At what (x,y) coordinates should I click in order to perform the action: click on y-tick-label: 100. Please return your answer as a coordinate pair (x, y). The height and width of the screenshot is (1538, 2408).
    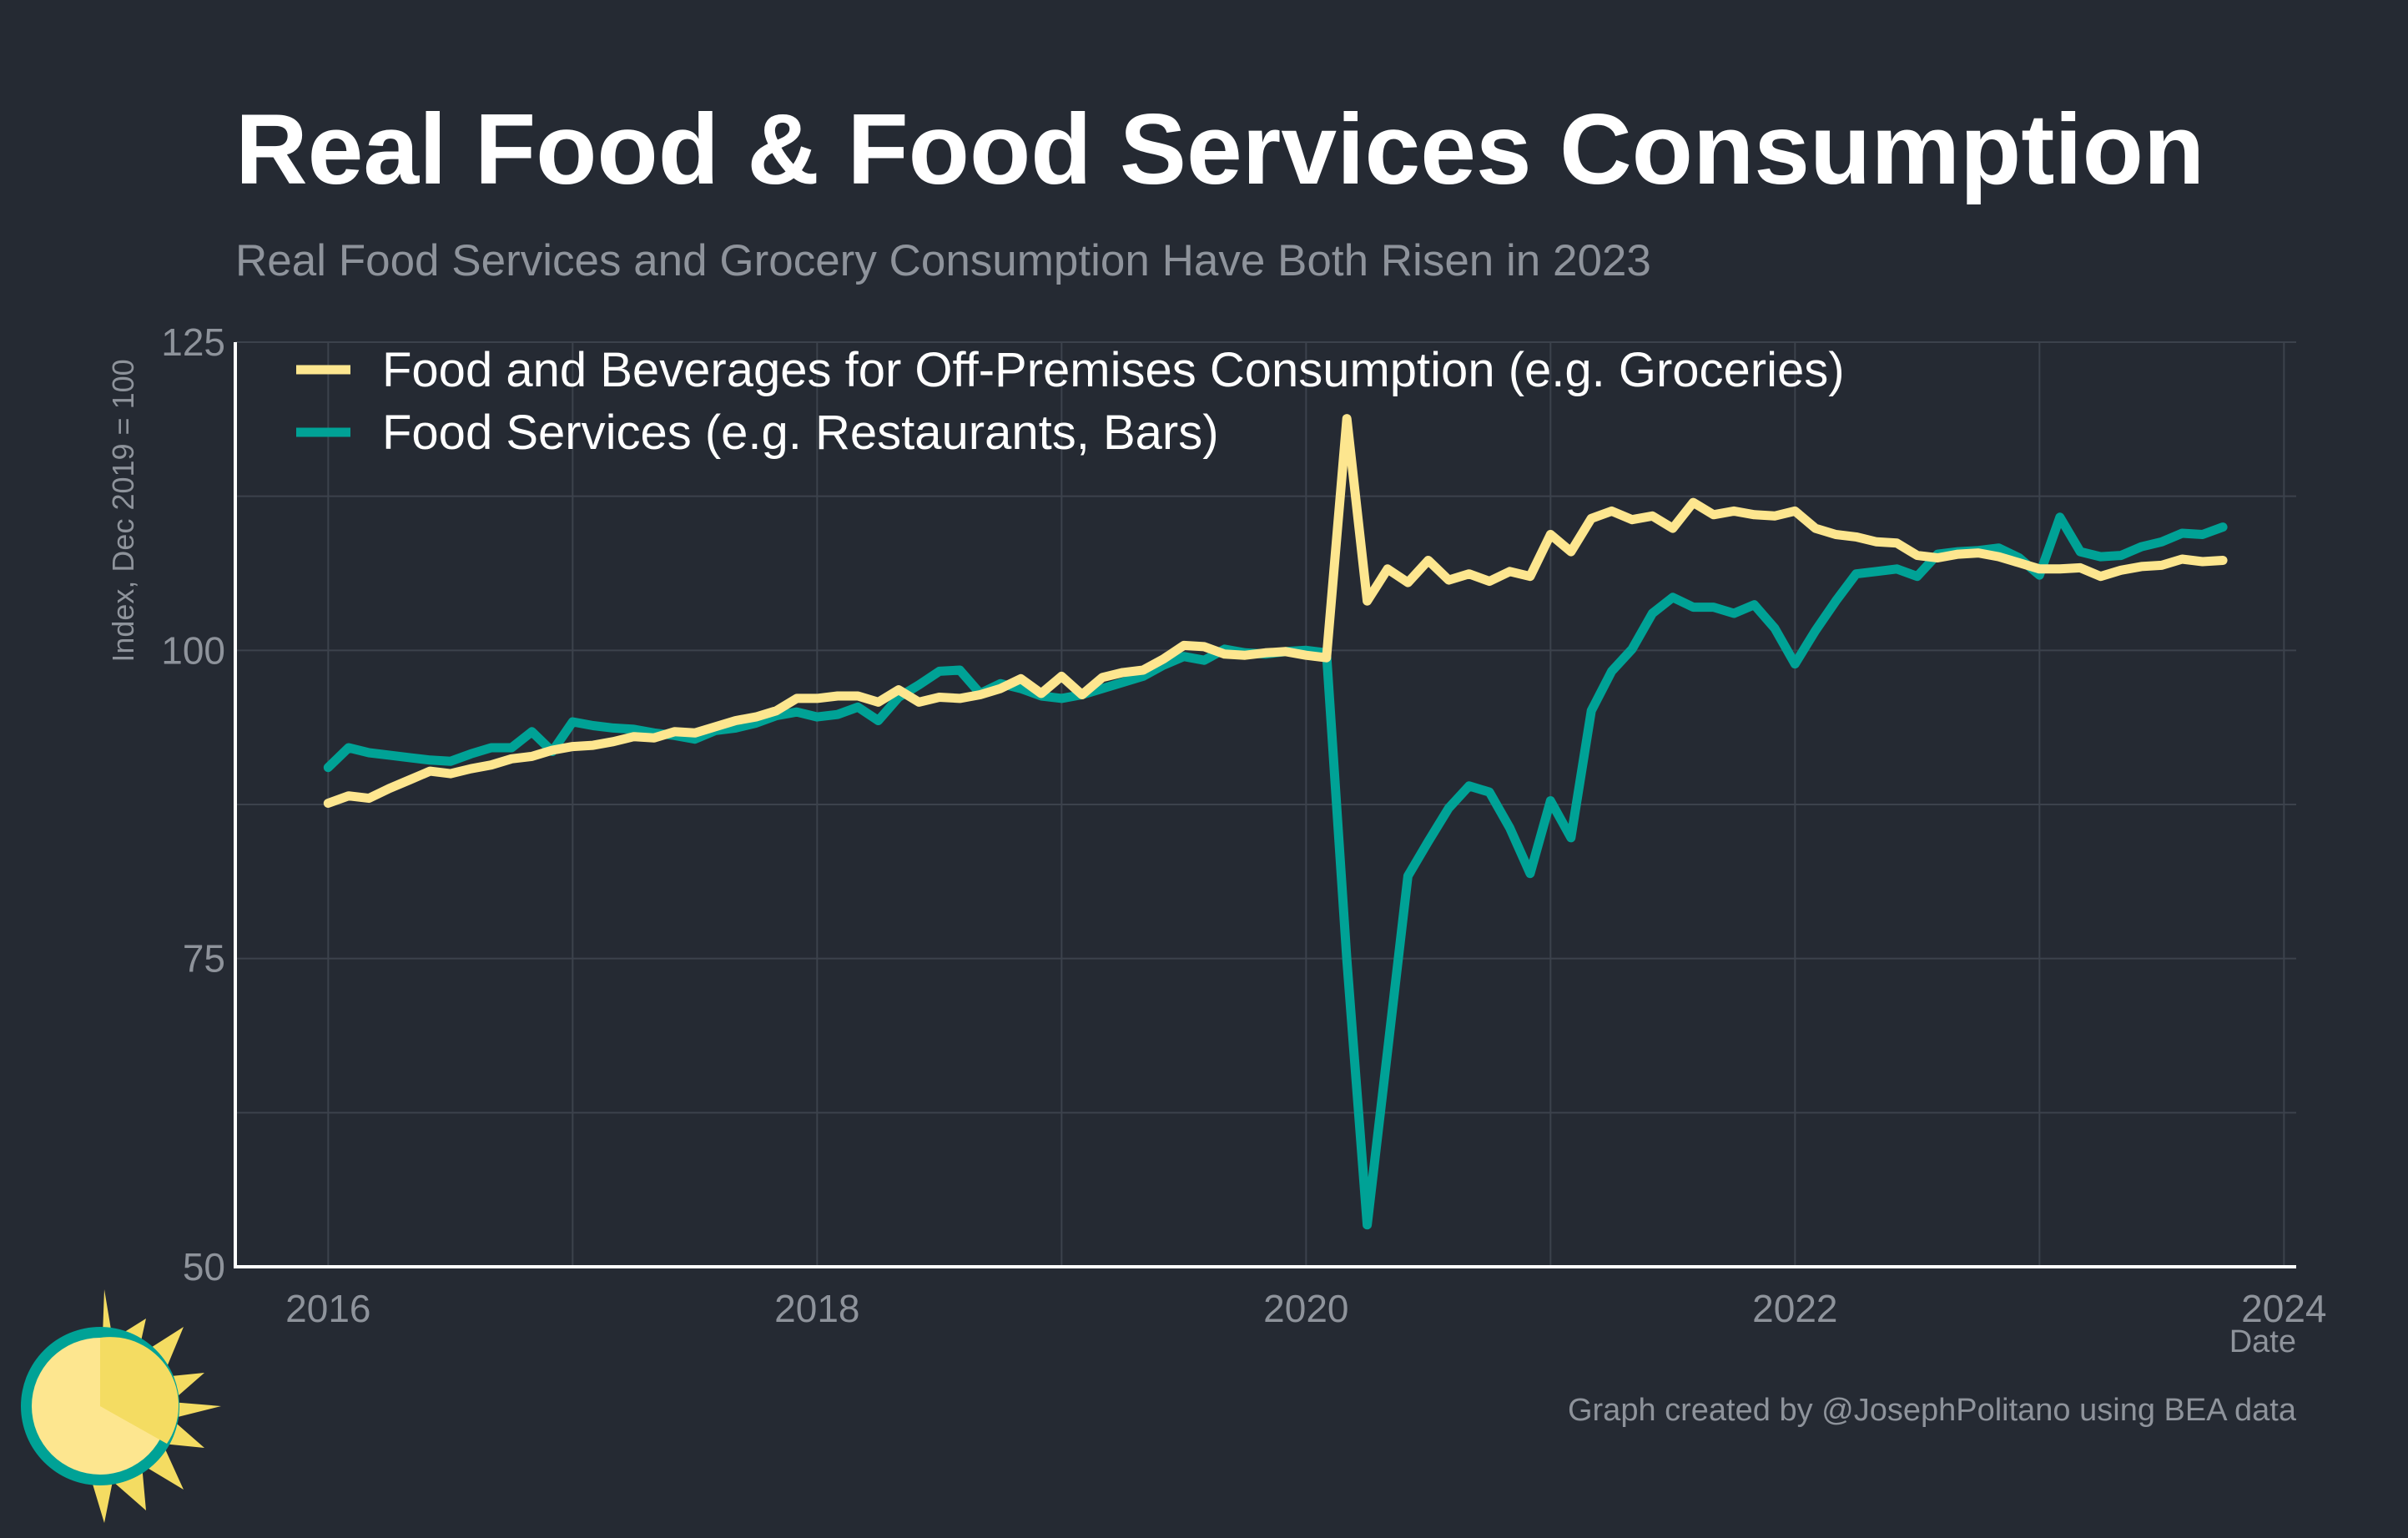
    Looking at the image, I should click on (193, 650).